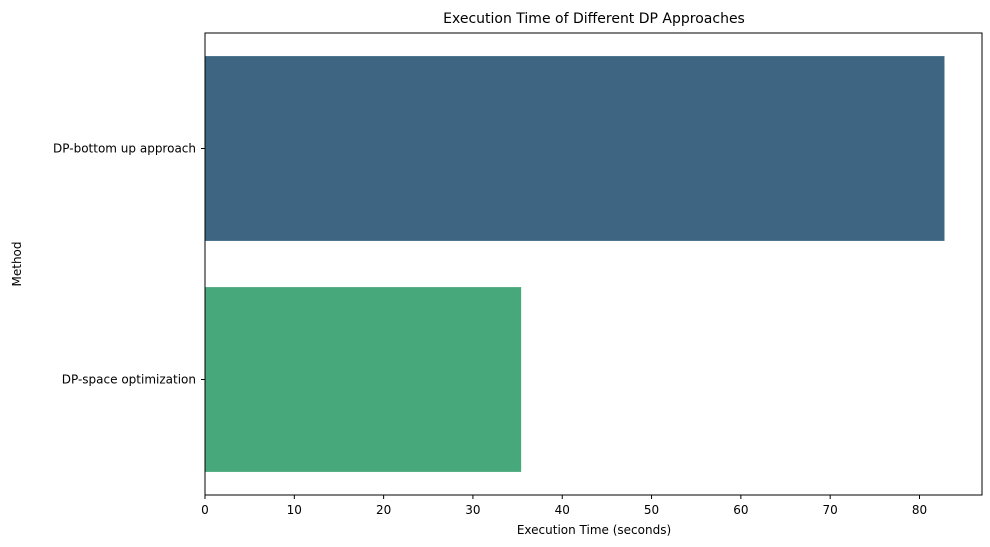 The image size is (990, 547). Describe the element at coordinates (562, 510) in the screenshot. I see `x-tick-label: 40` at that location.